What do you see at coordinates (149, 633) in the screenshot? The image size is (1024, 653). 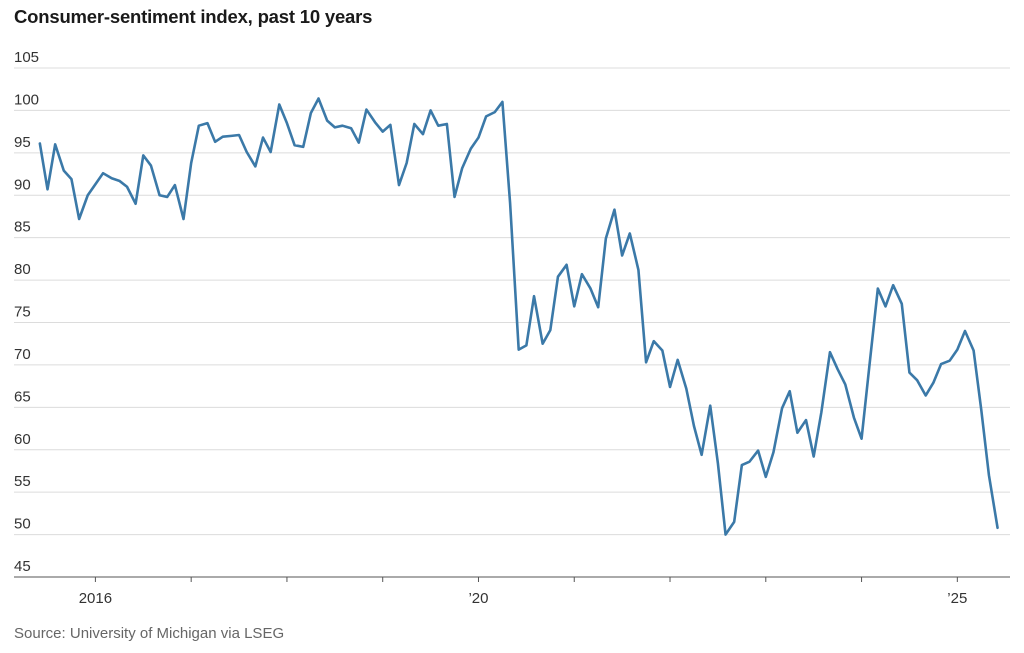 I see `source-note: Source: University of Michigan via LSEG` at bounding box center [149, 633].